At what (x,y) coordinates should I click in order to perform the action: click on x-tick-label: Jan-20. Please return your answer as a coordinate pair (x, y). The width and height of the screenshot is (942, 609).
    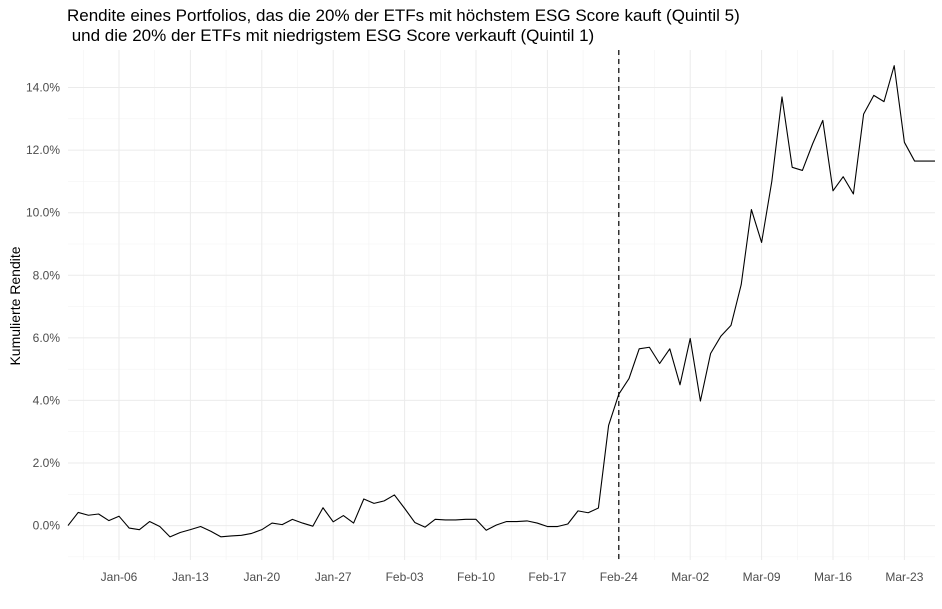
    Looking at the image, I should click on (261, 577).